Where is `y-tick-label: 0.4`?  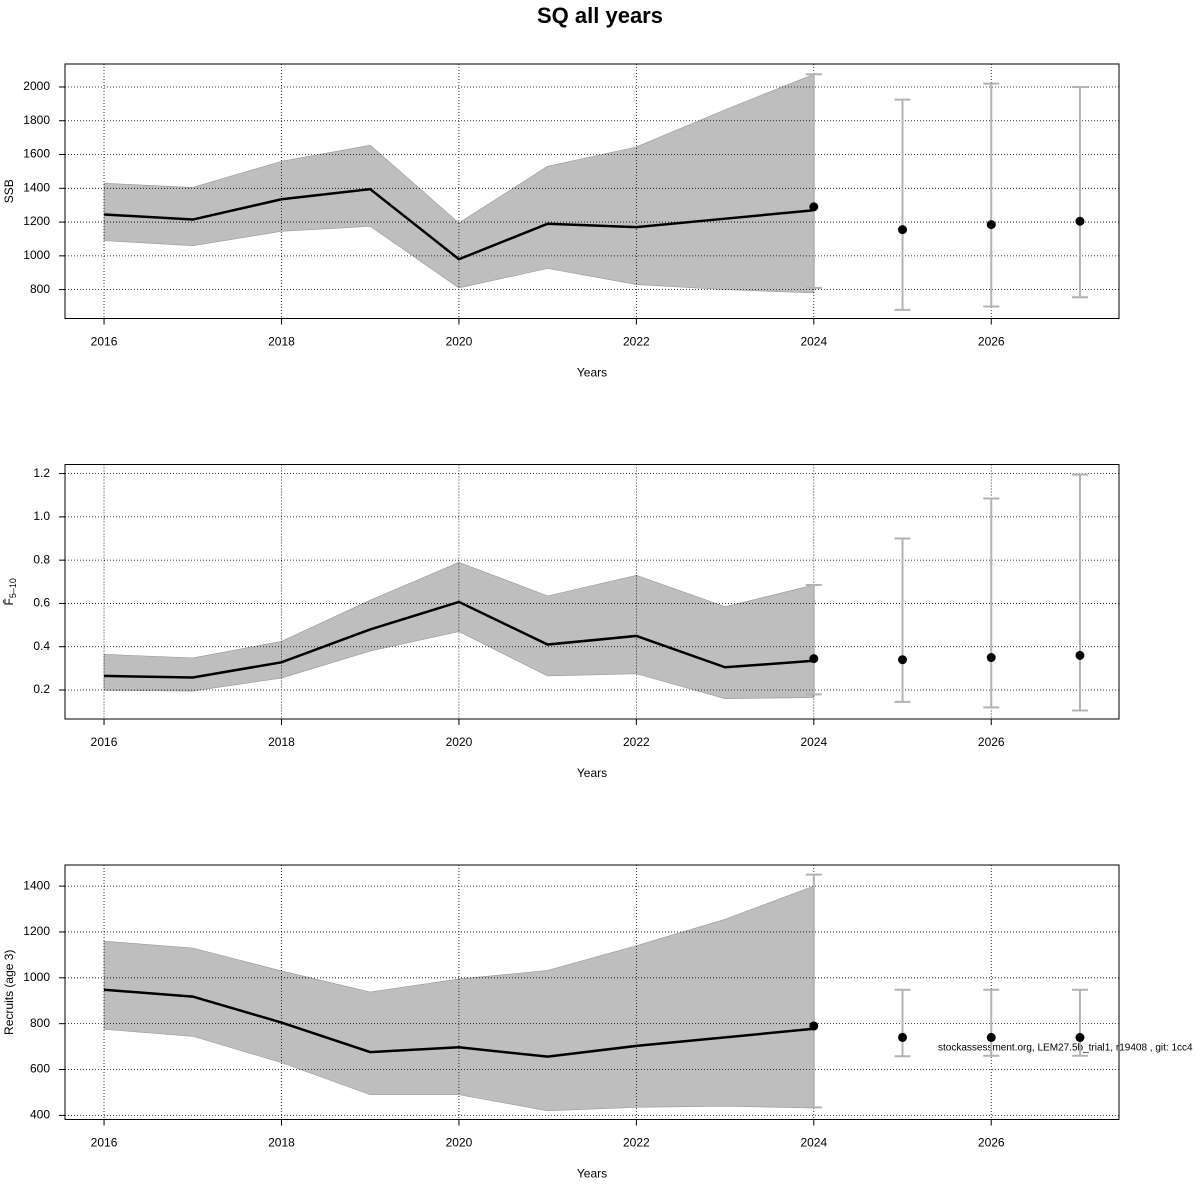
y-tick-label: 0.4 is located at coordinates (41, 646).